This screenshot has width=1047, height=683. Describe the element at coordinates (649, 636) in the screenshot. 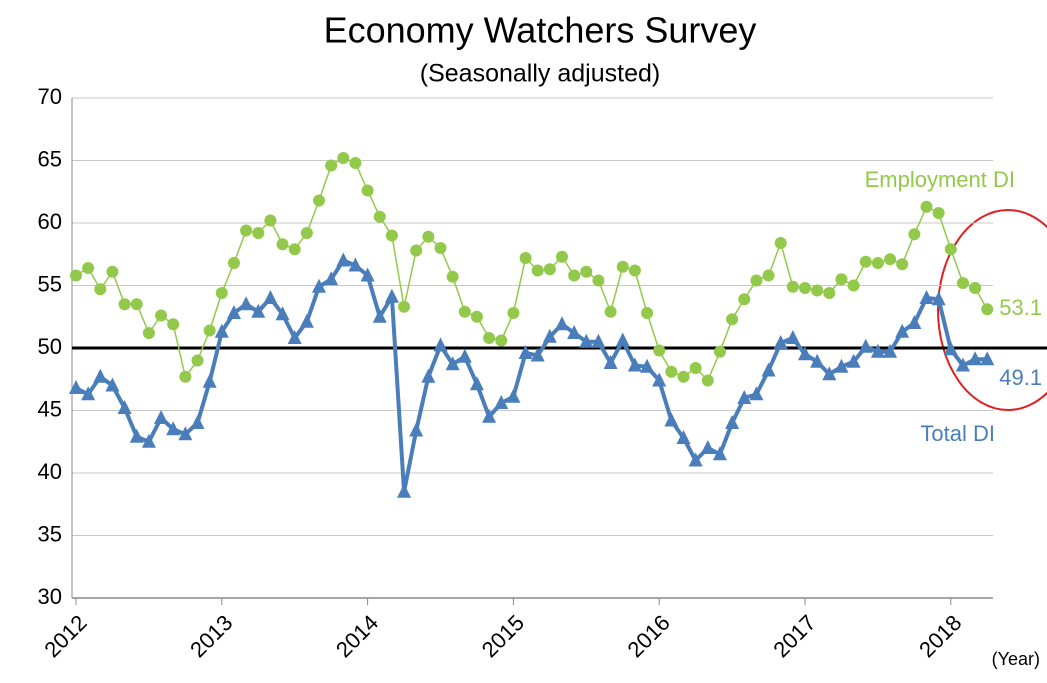

I see `x-tick-label: 2016` at that location.